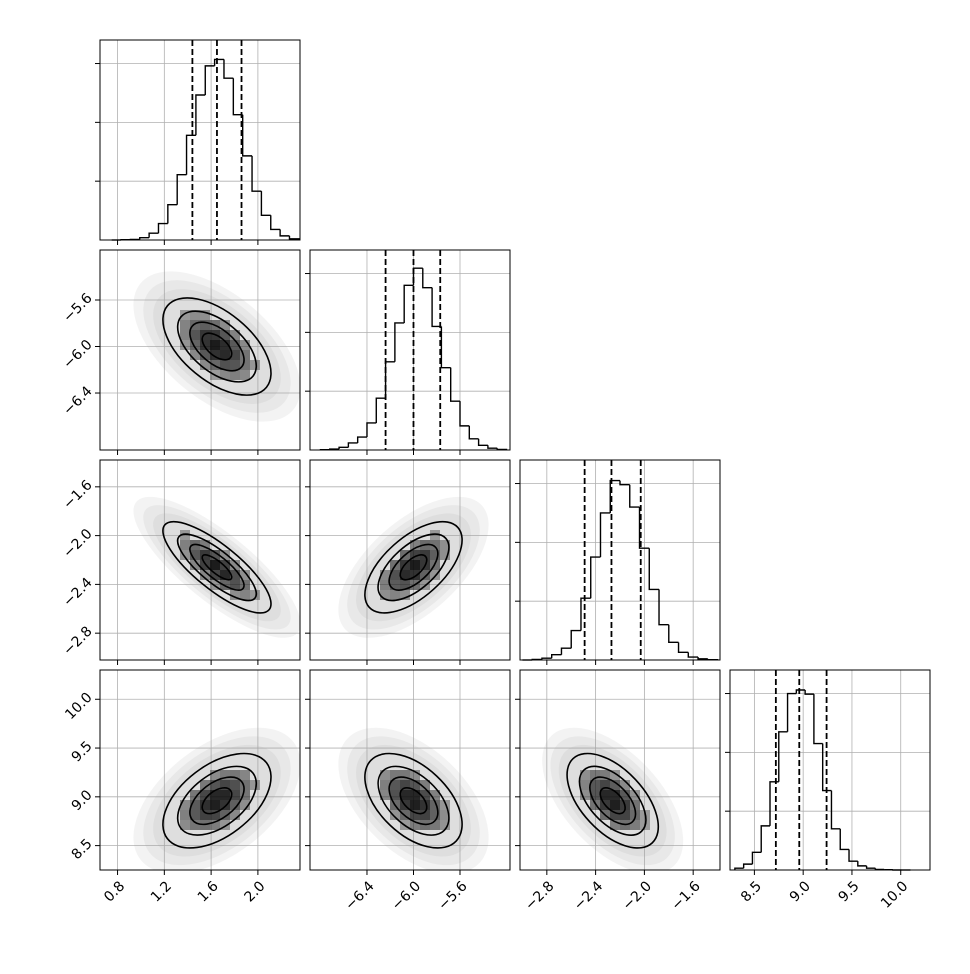 The image size is (970, 974). Describe the element at coordinates (849, 891) in the screenshot. I see `x-tick-label: 9.5` at that location.